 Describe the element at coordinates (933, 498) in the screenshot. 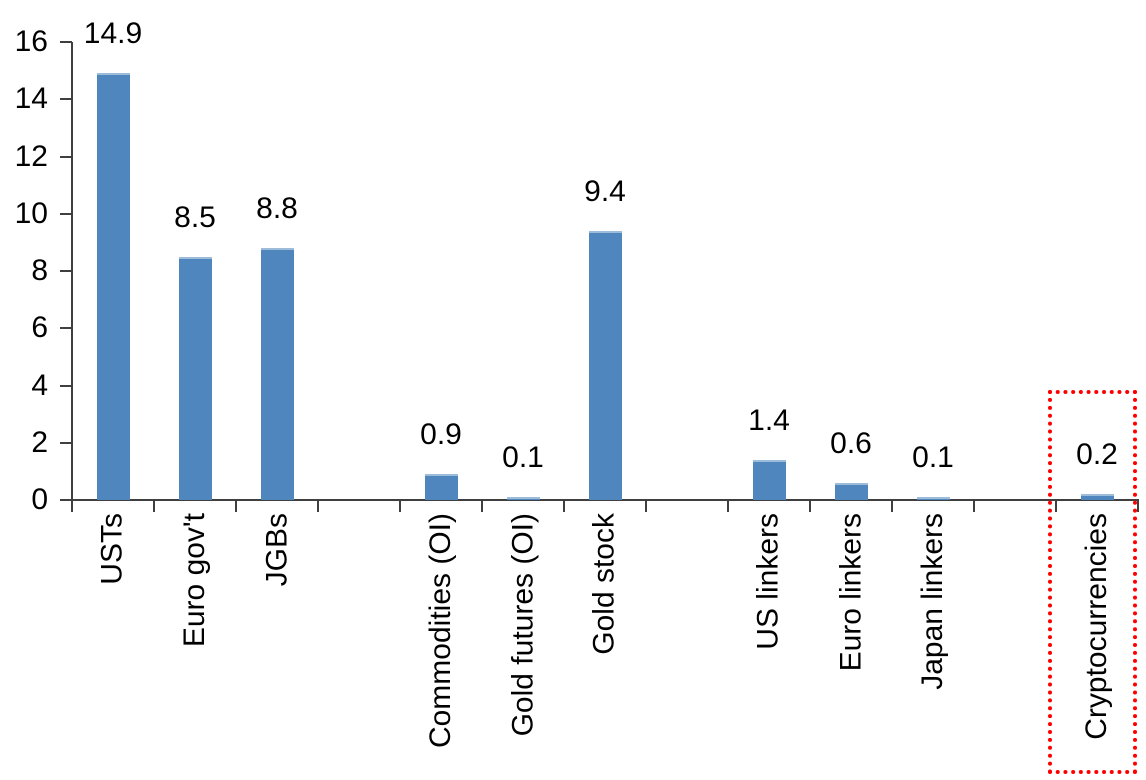

I see `bar-japan-linkers` at that location.